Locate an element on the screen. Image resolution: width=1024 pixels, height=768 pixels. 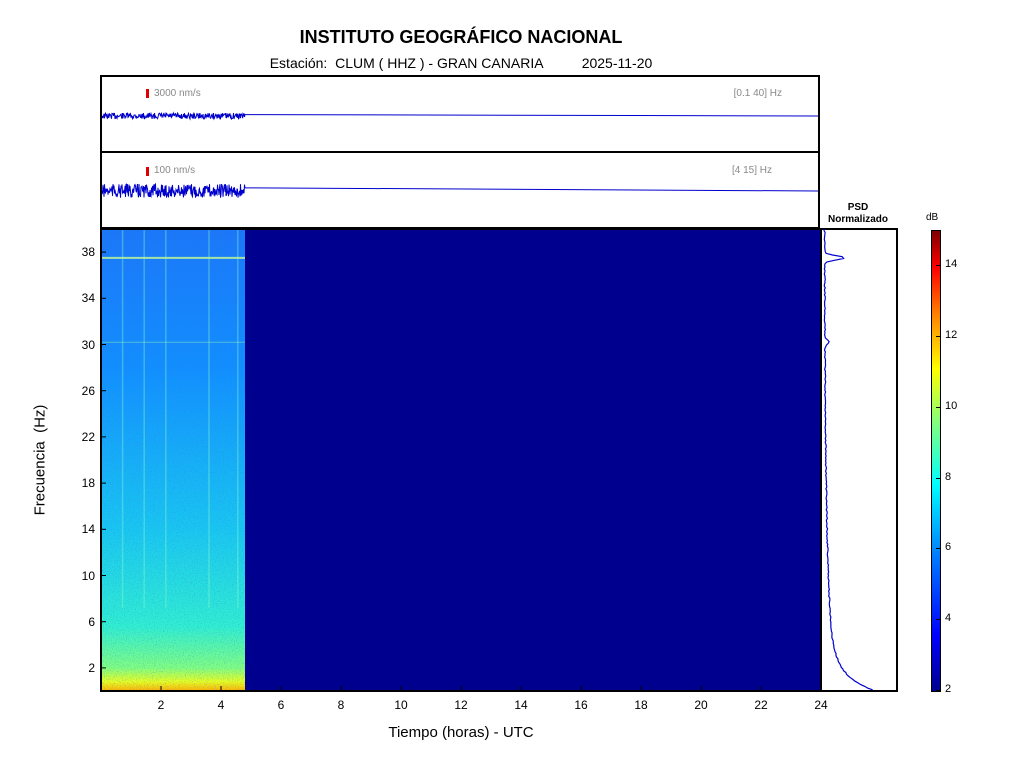
x-tick-label: 8 is located at coordinates (341, 705).